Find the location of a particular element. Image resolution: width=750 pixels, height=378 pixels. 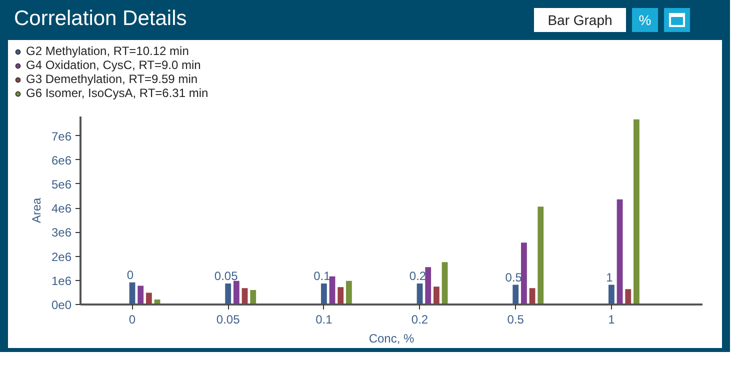

legend-label: G6 Isomer, IsoCysA, RT=6.31 min is located at coordinates (117, 93).